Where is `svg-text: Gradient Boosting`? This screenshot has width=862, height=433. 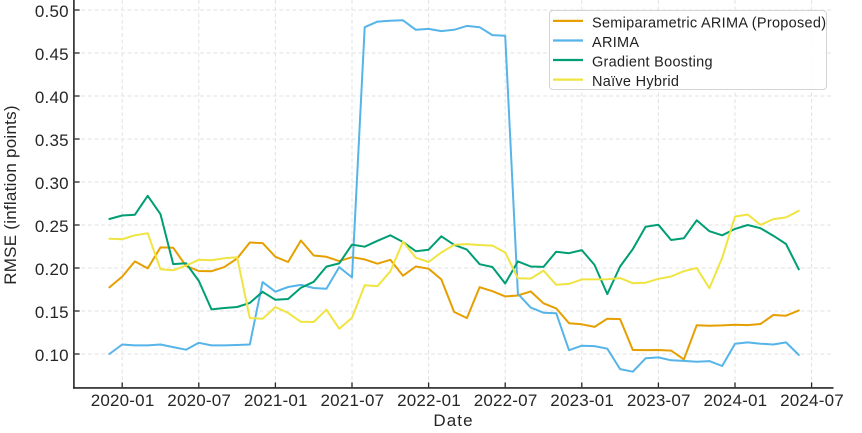
svg-text: Gradient Boosting is located at coordinates (652, 62).